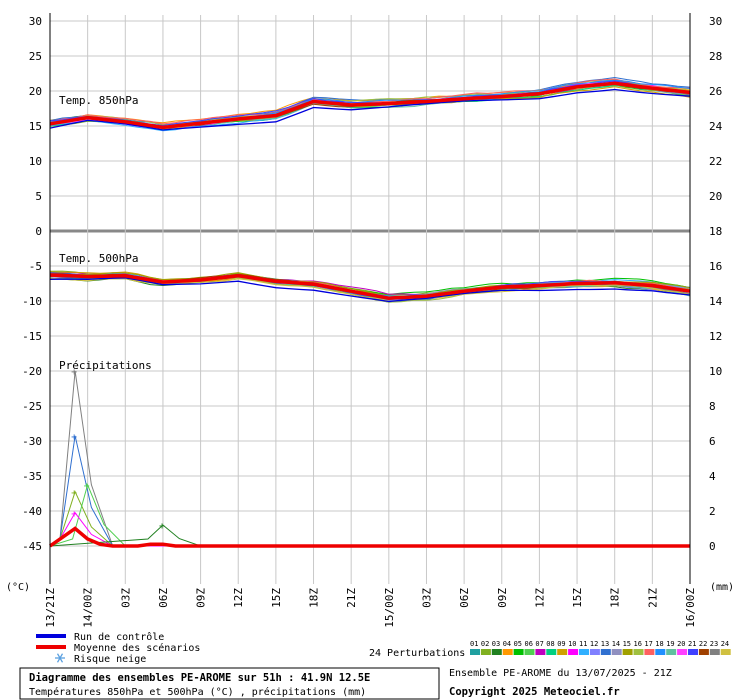 This screenshot has height=700, width=740. I want to click on right-tick-label: 20, so click(715, 196).